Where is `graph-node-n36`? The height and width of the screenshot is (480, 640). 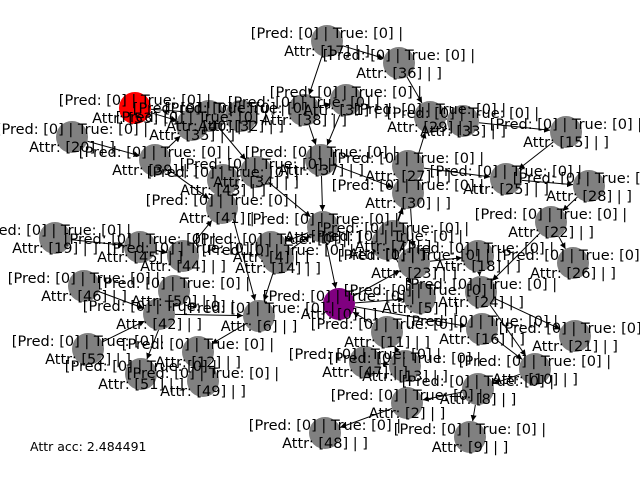
graph-node-n36 is located at coordinates (399, 63).